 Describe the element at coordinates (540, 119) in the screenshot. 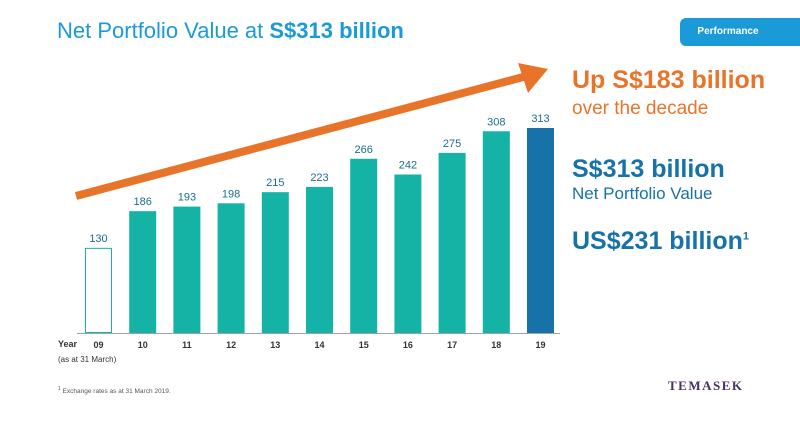

I see `data-label-19: 313` at that location.